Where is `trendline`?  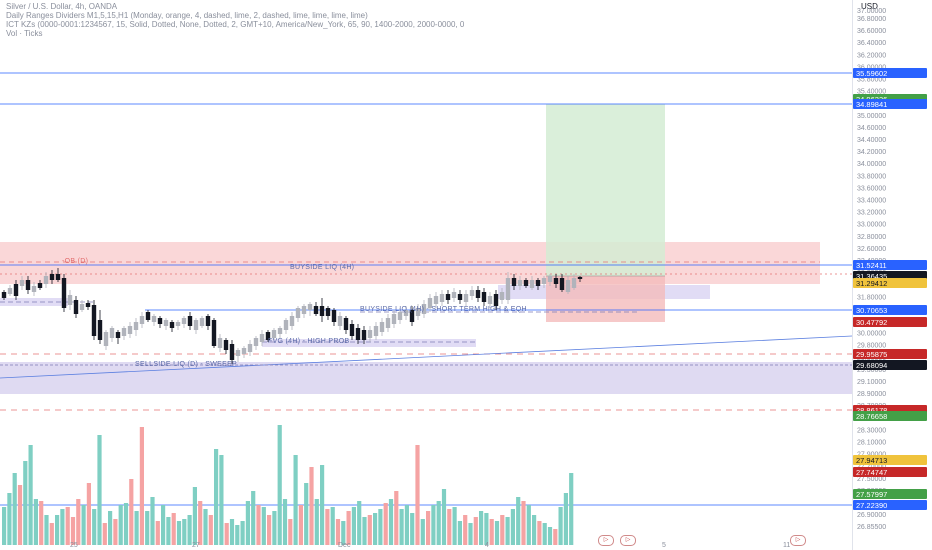 trendline is located at coordinates (426, 357).